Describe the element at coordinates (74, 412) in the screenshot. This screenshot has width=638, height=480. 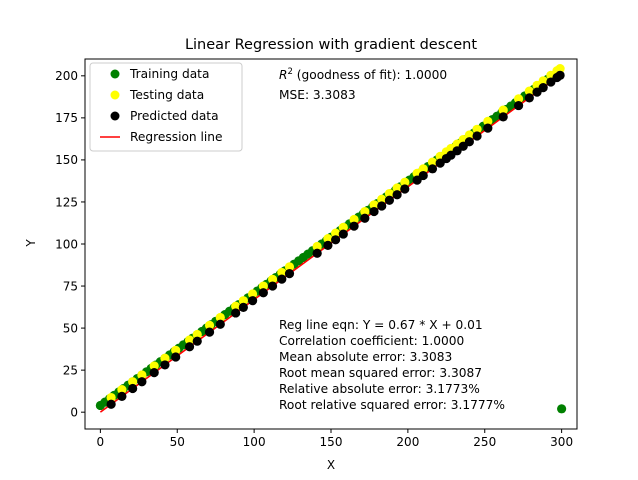
I see `y-tick-label: 0` at that location.